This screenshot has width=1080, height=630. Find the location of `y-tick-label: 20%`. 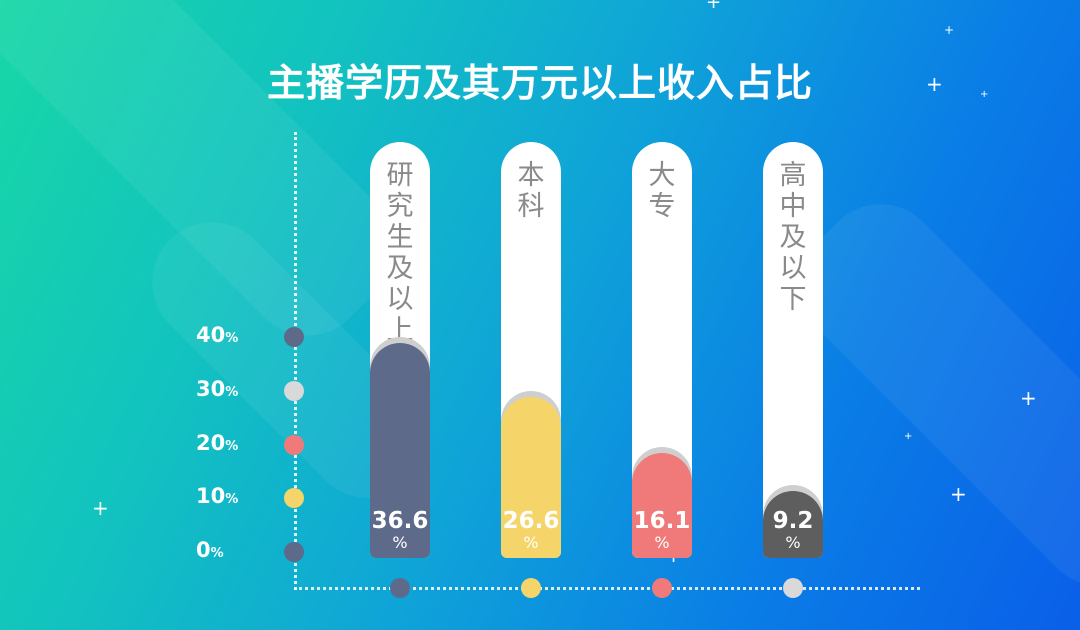

y-tick-label: 20% is located at coordinates (226, 443).